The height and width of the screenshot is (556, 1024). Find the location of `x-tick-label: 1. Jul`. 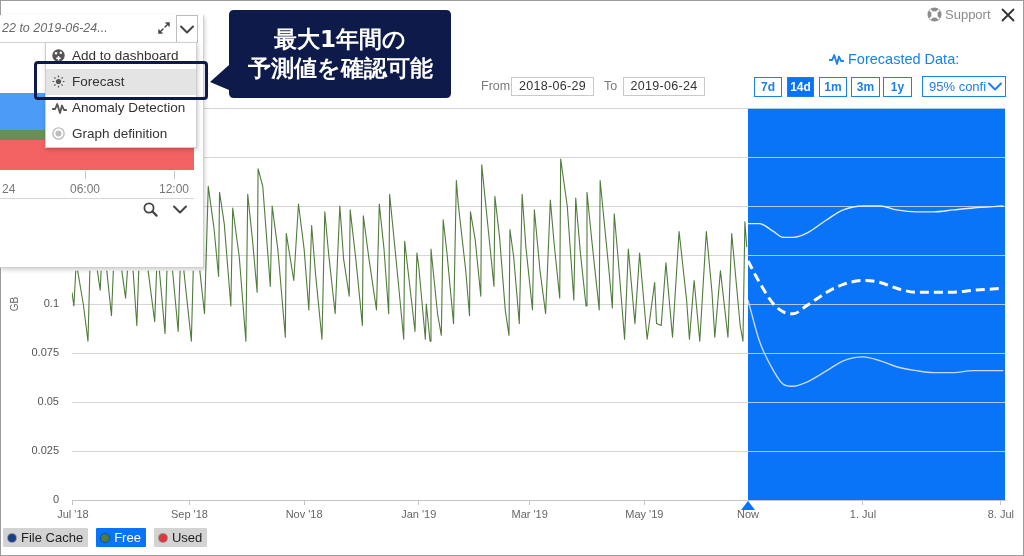

x-tick-label: 1. Jul is located at coordinates (863, 513).